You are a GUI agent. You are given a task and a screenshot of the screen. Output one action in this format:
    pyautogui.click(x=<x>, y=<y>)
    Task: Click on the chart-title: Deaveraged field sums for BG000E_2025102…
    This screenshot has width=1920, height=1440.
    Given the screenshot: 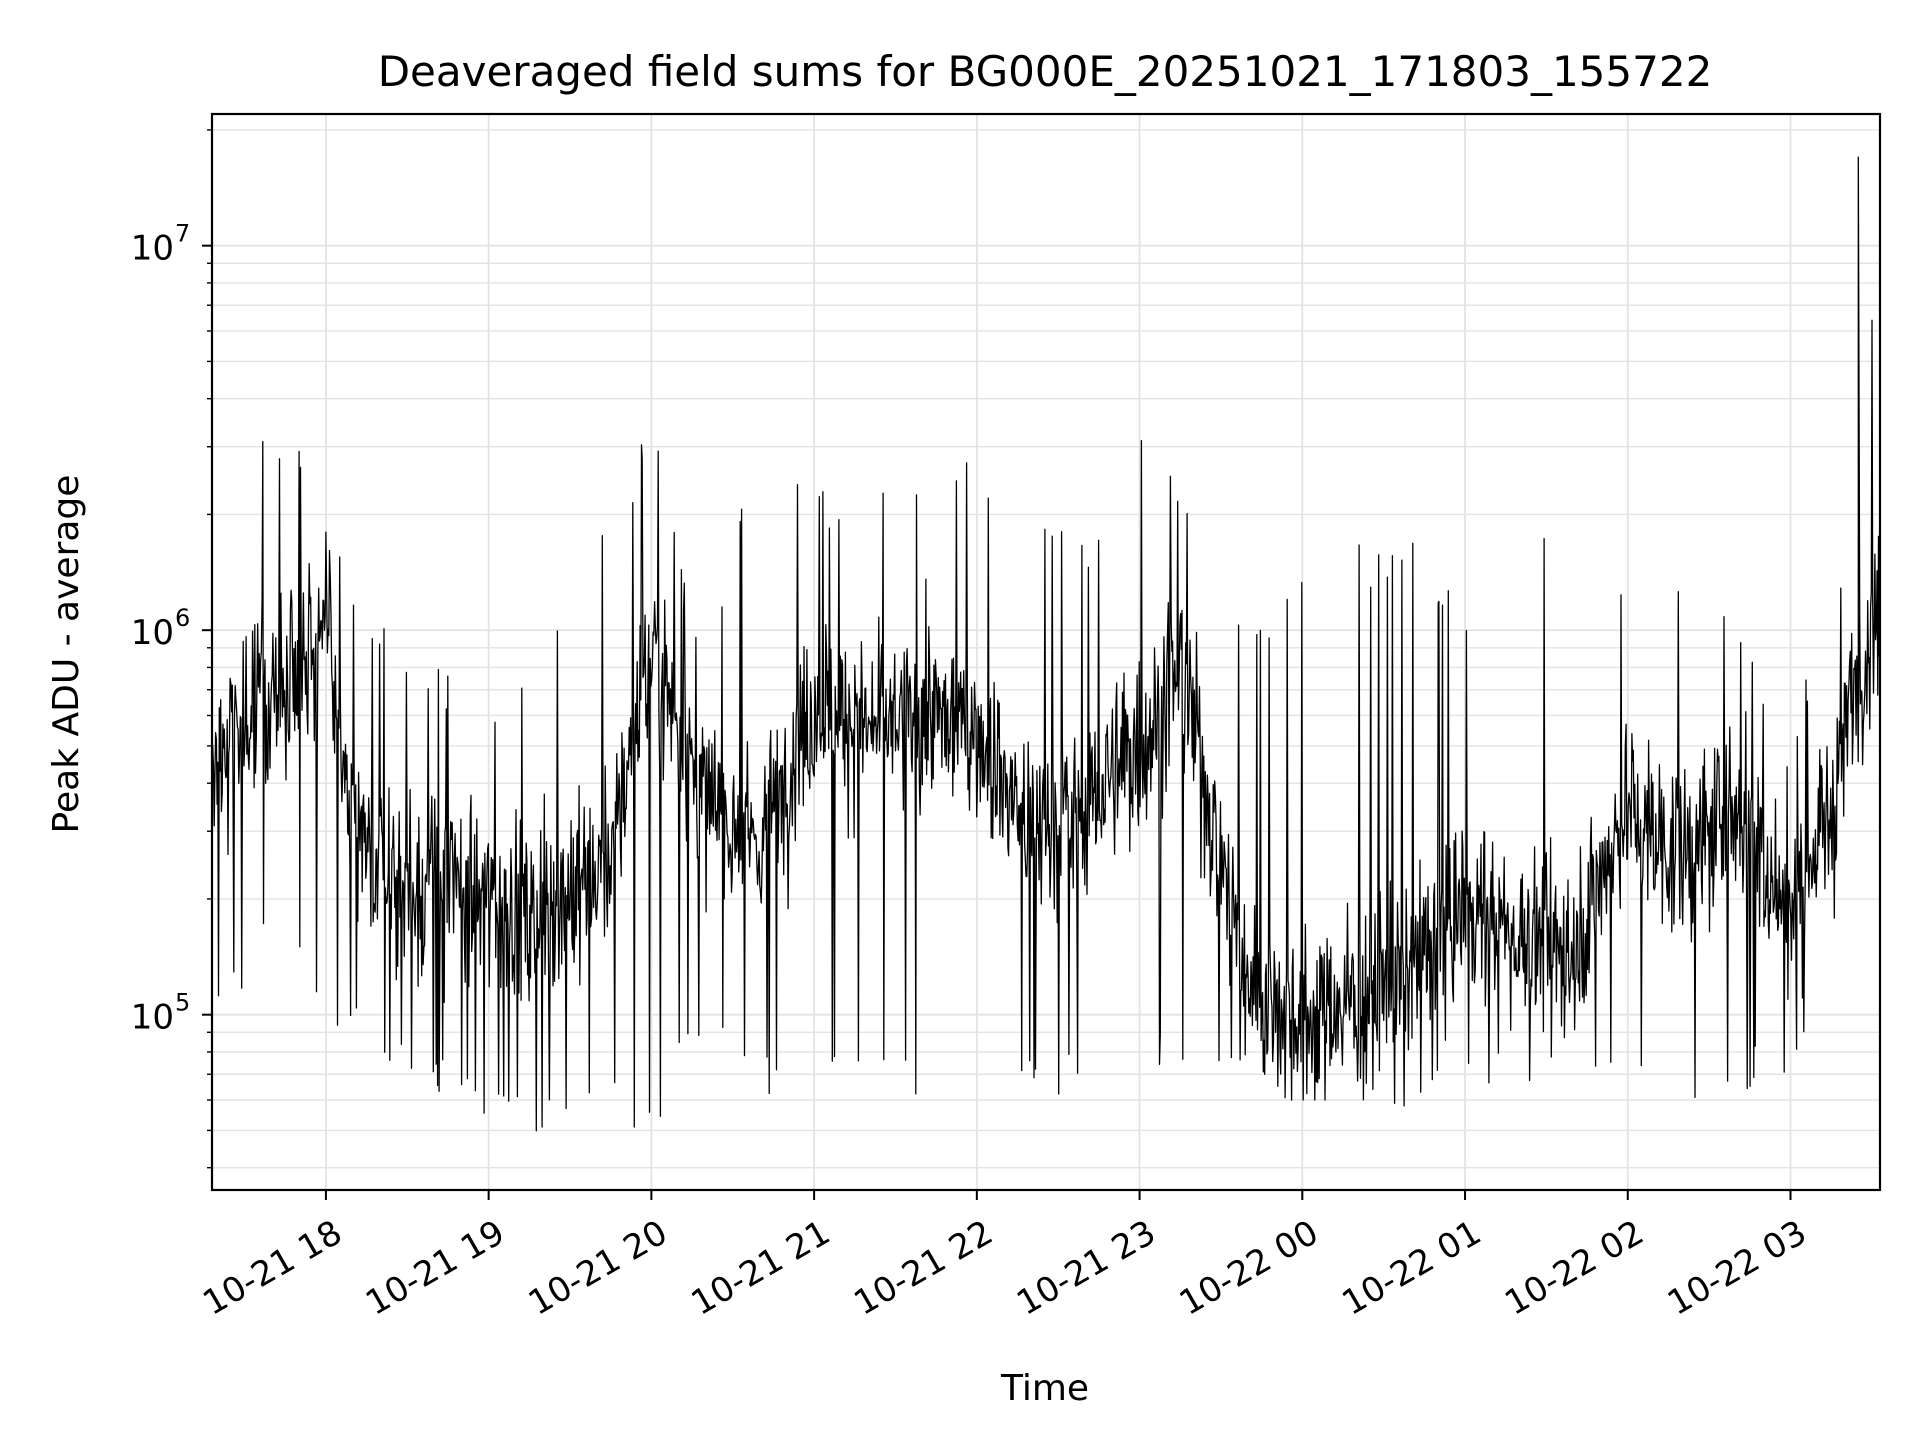 What is the action you would take?
    pyautogui.click(x=1045, y=71)
    